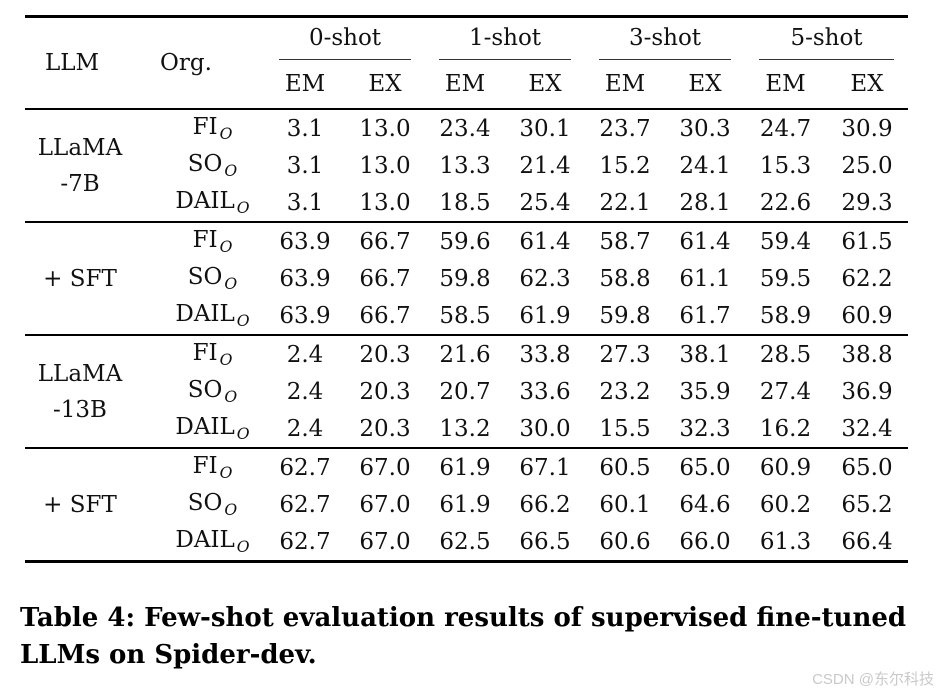 This screenshot has width=940, height=699. What do you see at coordinates (625, 391) in the screenshot?
I see `value-cell: 23.2` at bounding box center [625, 391].